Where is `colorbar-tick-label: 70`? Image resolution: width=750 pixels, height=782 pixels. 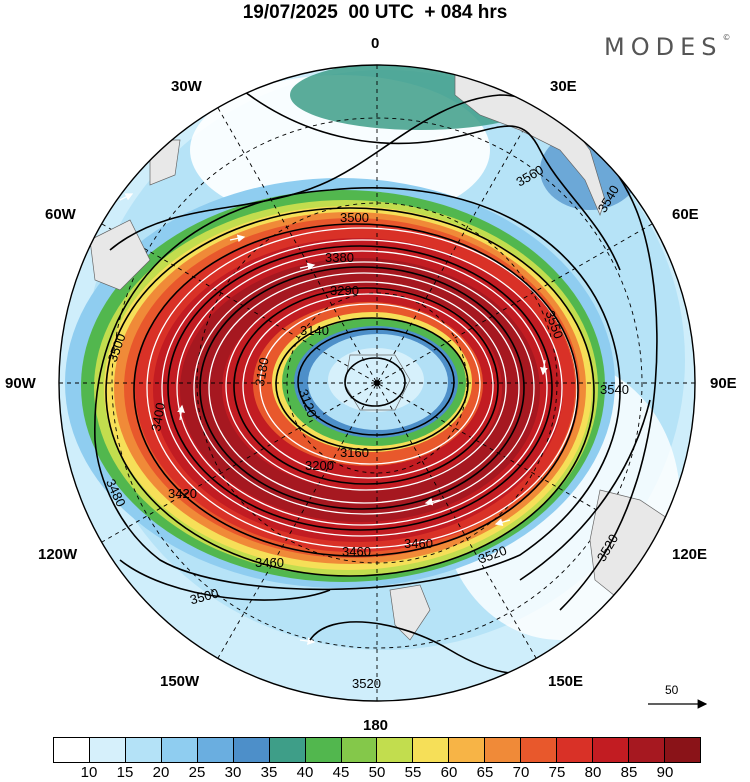 colorbar-tick-label: 70 is located at coordinates (521, 772).